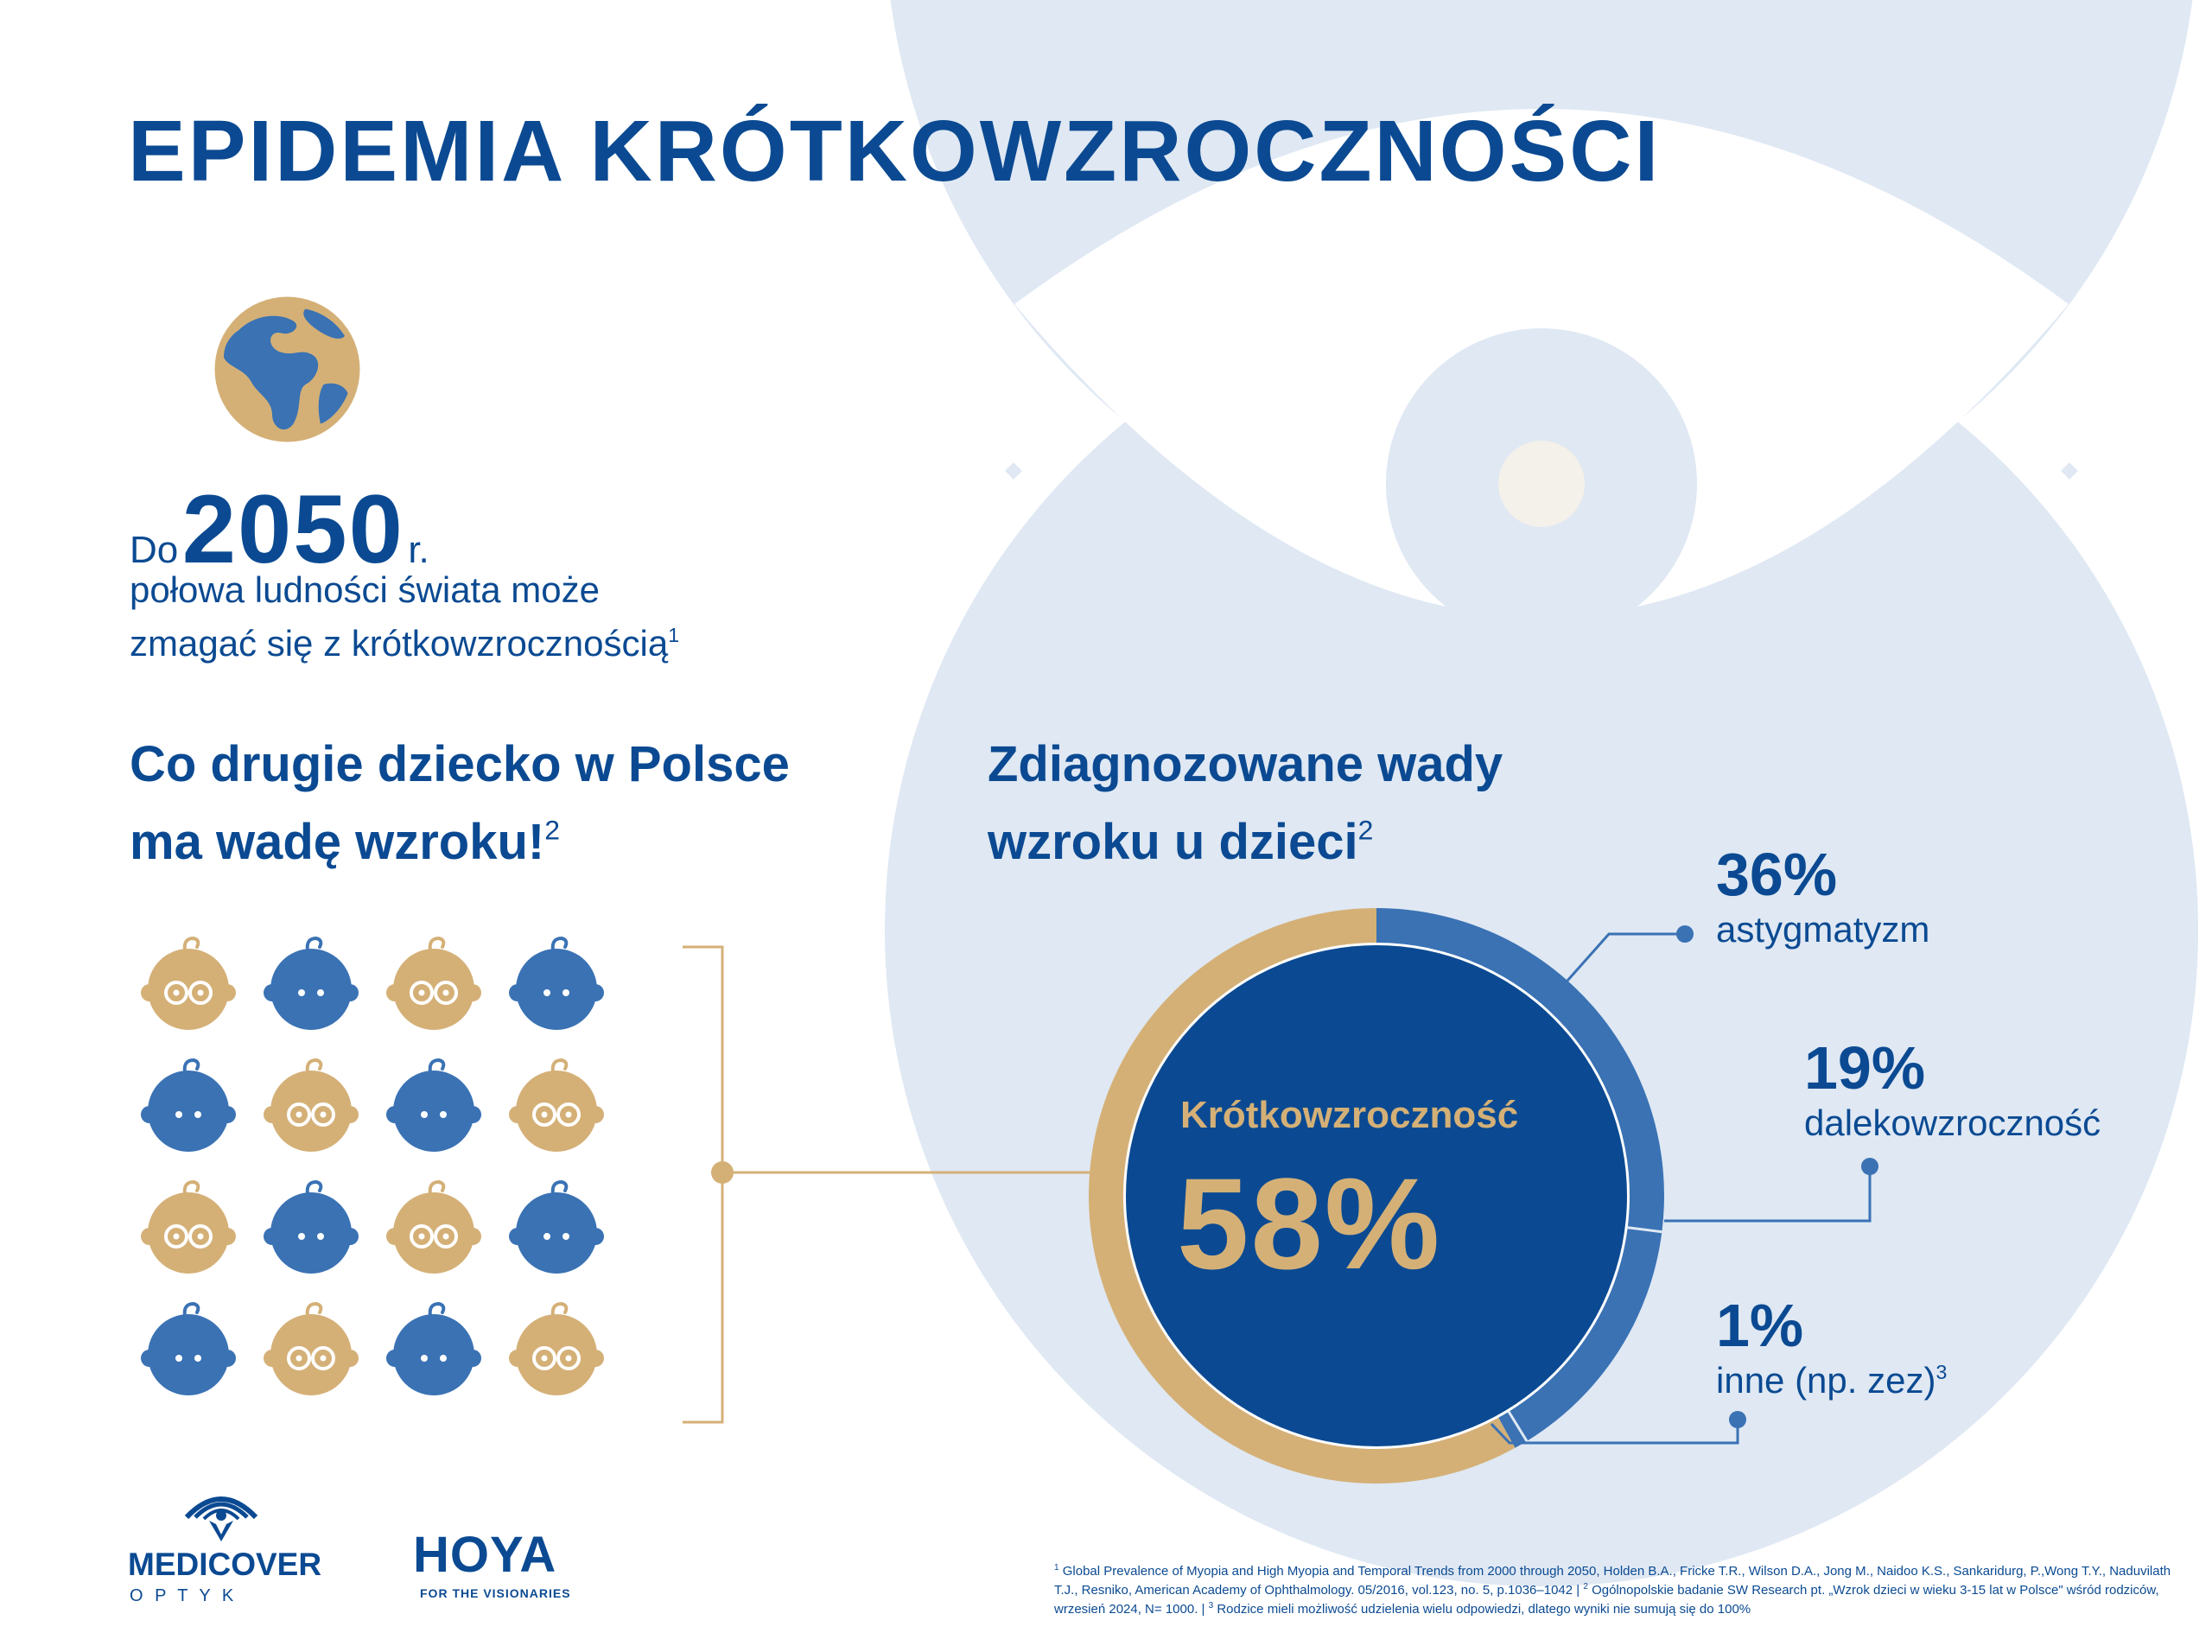  Describe the element at coordinates (1056, 1568) in the screenshot. I see `footnote-number: 1` at that location.